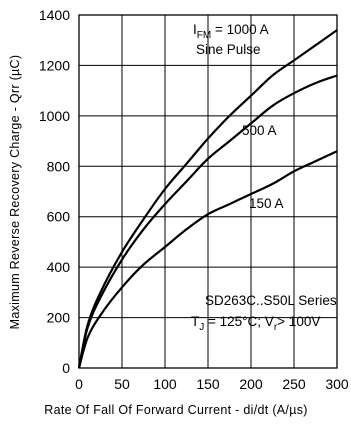 The width and height of the screenshot is (351, 435). Describe the element at coordinates (231, 31) in the screenshot. I see `annotation-ifm: IFM = 1000 A` at that location.